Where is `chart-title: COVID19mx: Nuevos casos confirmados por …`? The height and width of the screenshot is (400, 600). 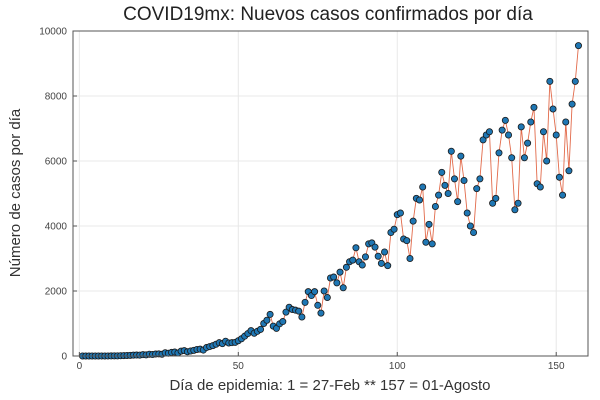 chart-title: COVID19mx: Nuevos casos confirmados por … is located at coordinates (328, 14).